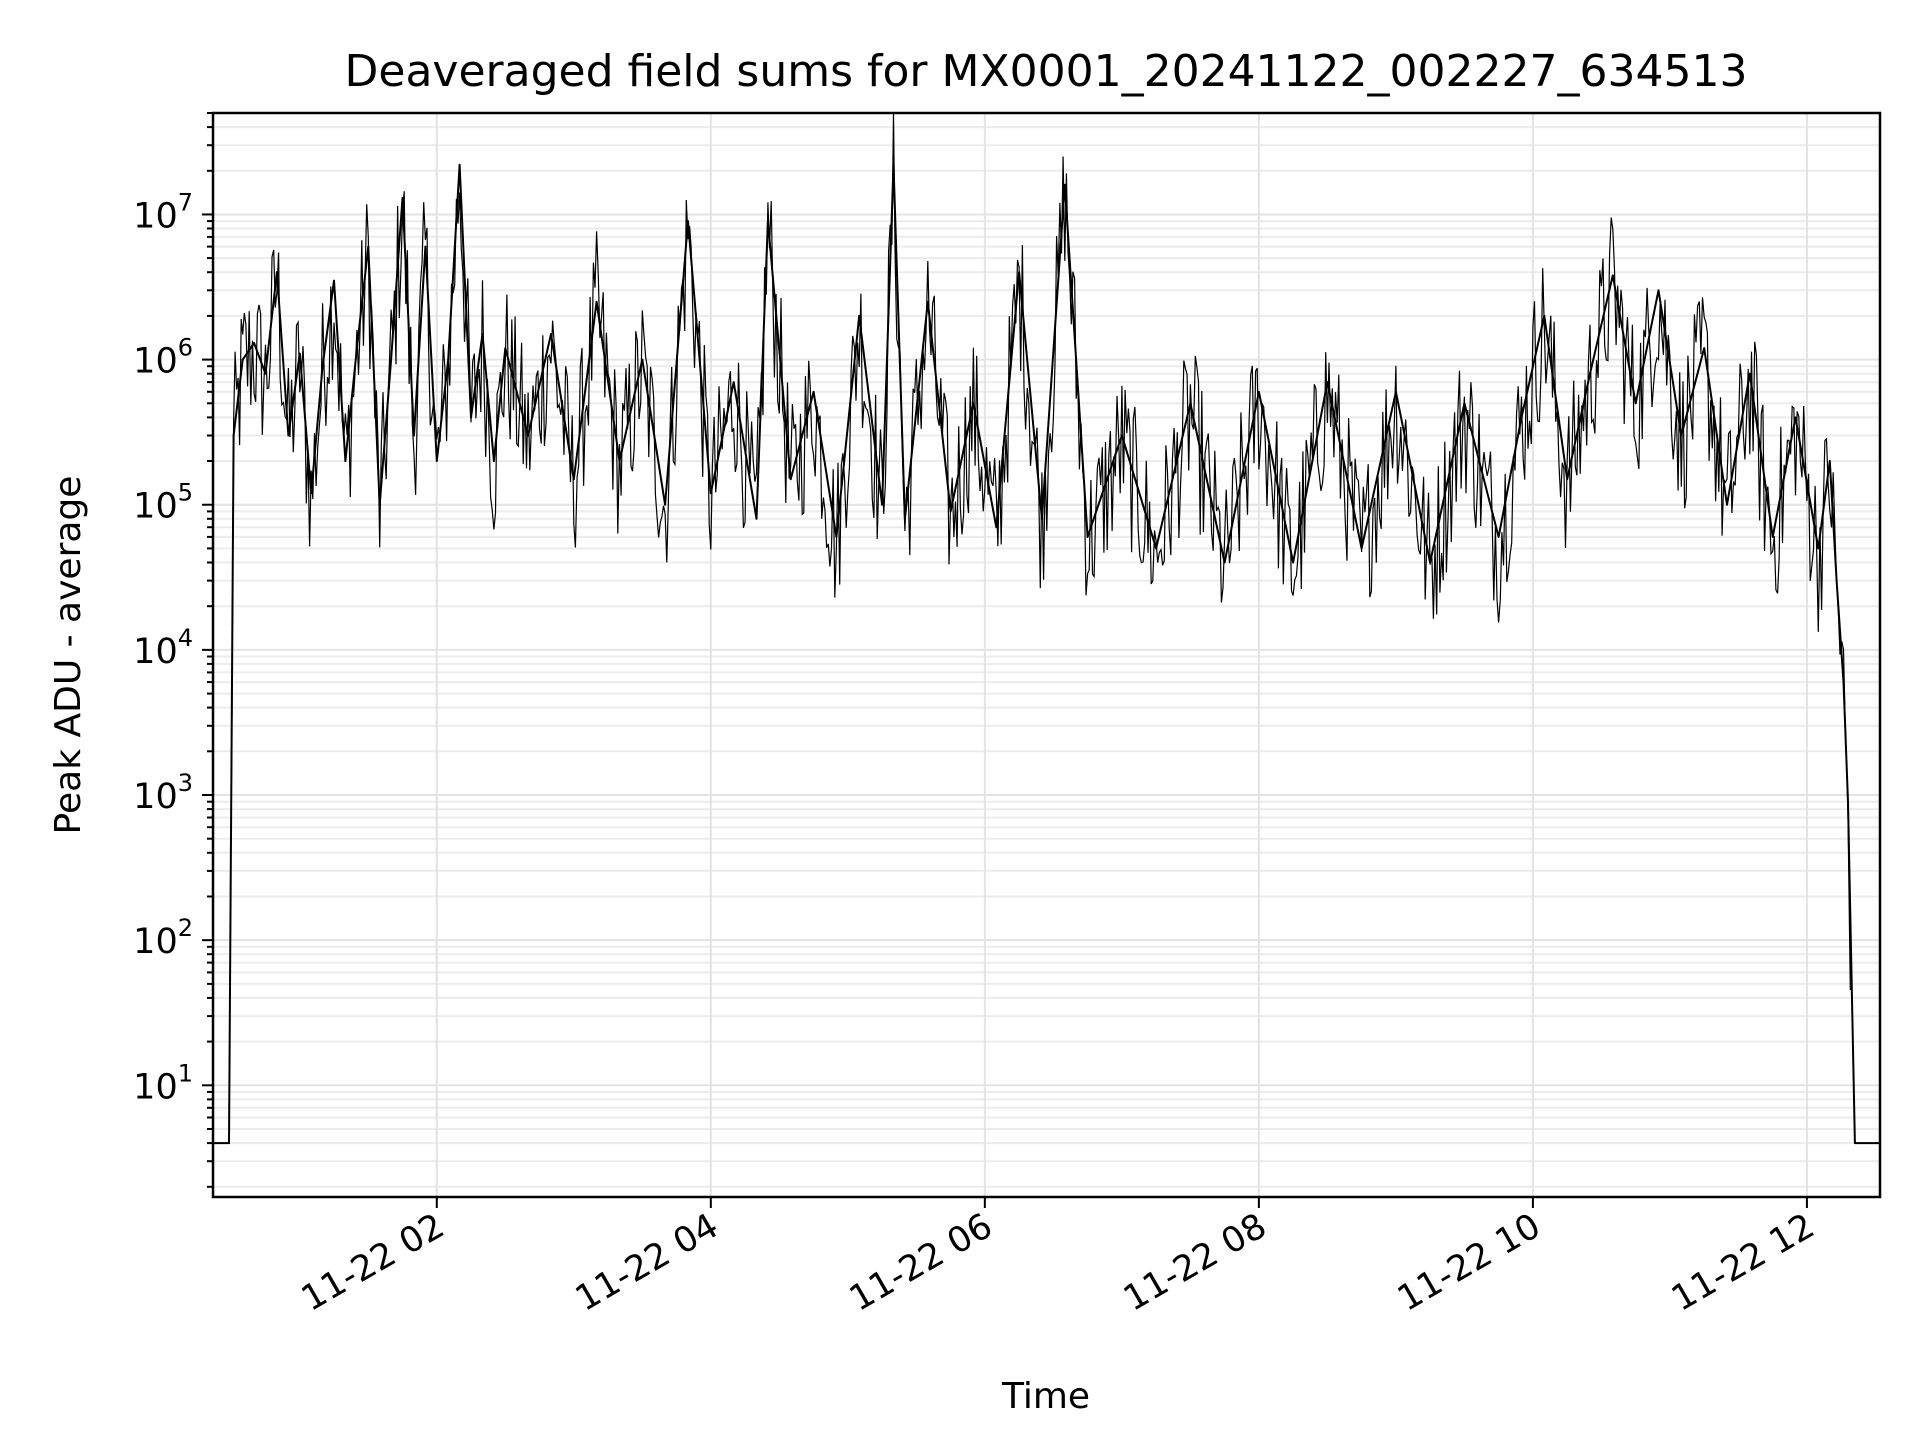 The image size is (1920, 1445). I want to click on y-axis-label: Peak ADU - average, so click(68, 655).